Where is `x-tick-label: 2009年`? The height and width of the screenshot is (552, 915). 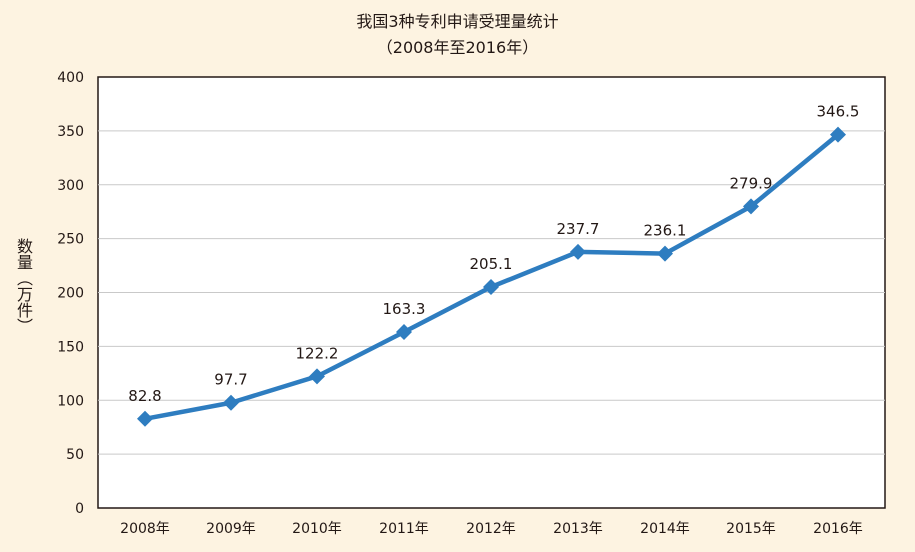 x-tick-label: 2009年 is located at coordinates (231, 529).